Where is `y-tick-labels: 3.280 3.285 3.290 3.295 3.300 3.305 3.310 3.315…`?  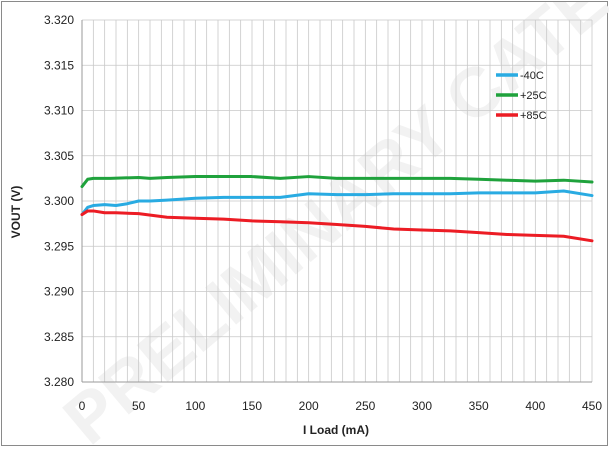
y-tick-labels: 3.280 3.285 3.290 3.295 3.300 3.305 3.310 3.315… is located at coordinates (59, 201).